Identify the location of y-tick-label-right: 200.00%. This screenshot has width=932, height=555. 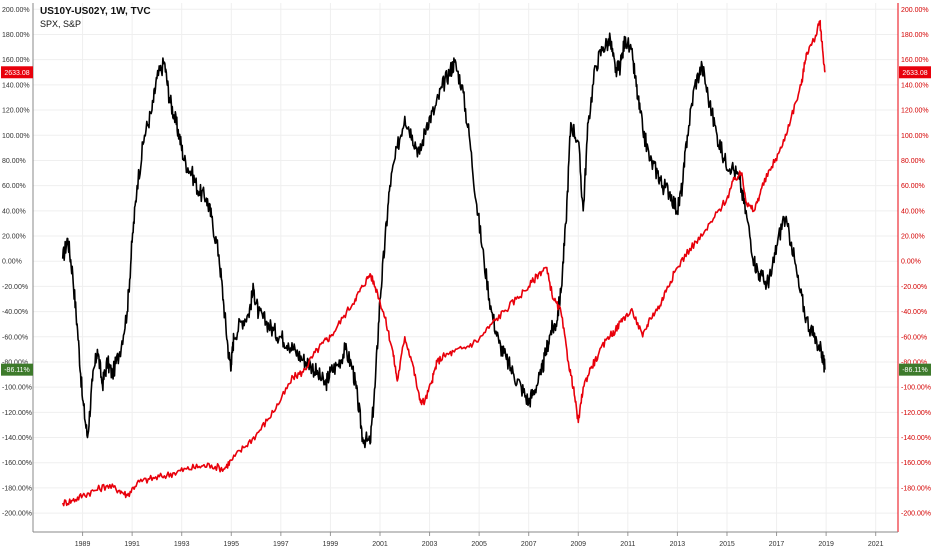
(915, 10).